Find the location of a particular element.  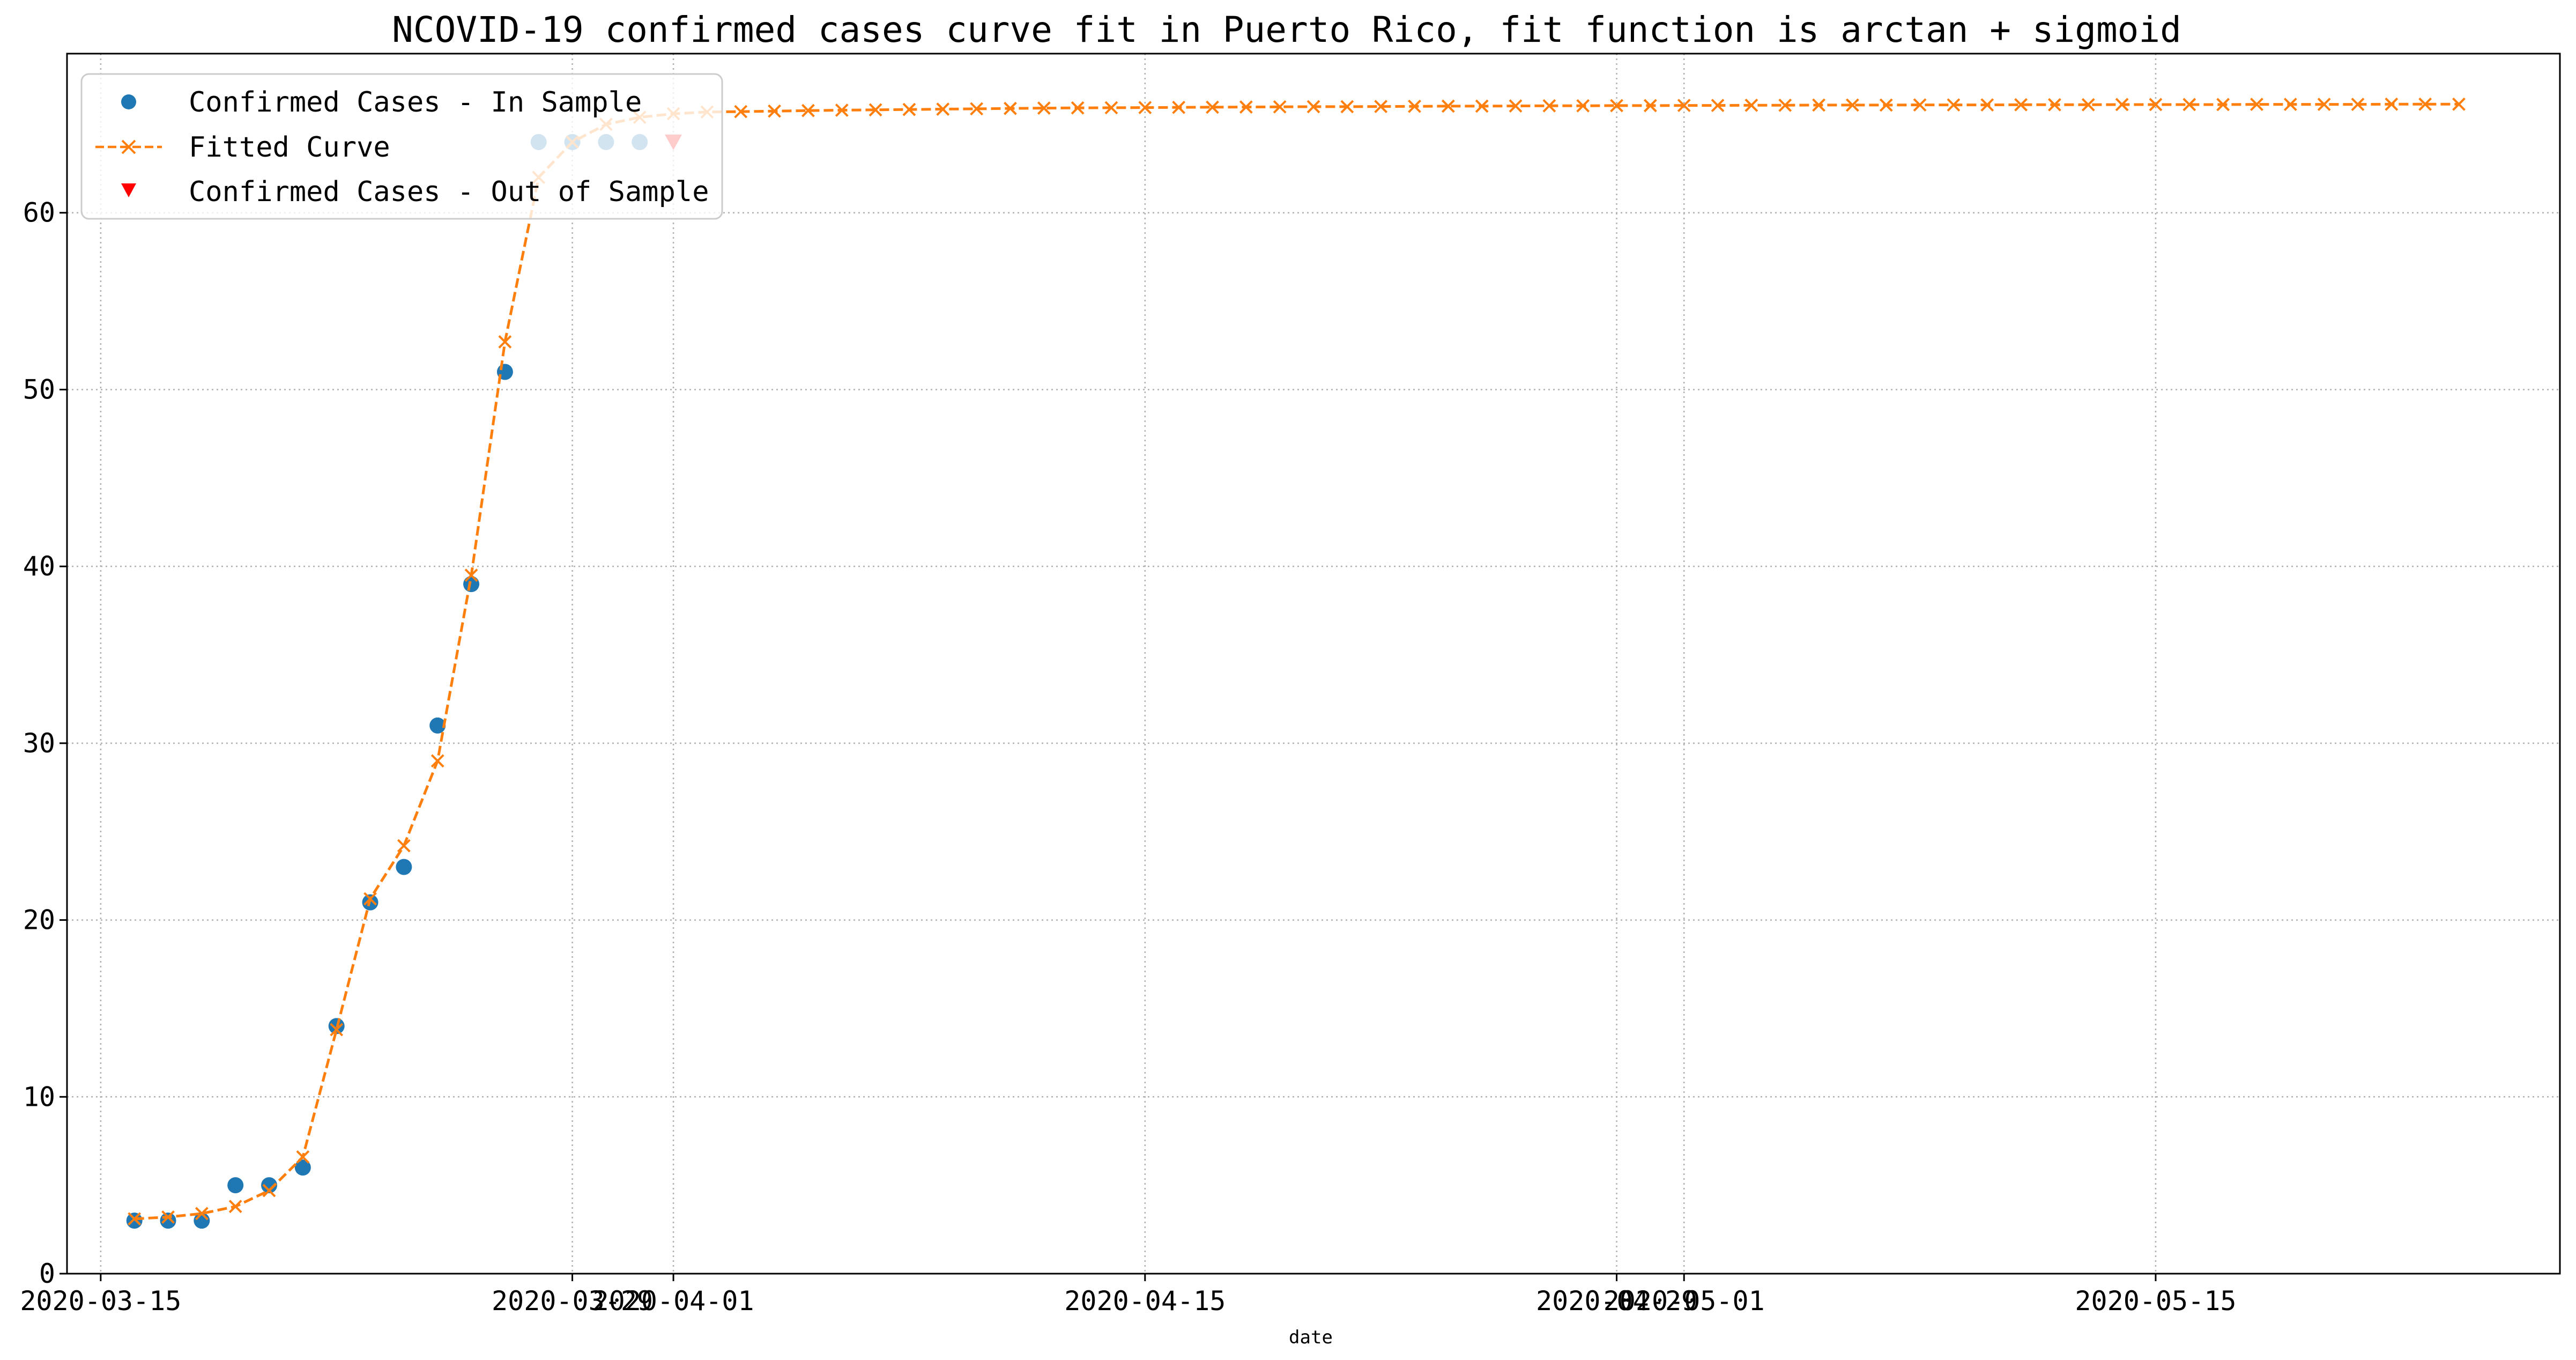

y-tick-label: 40 is located at coordinates (39, 567).